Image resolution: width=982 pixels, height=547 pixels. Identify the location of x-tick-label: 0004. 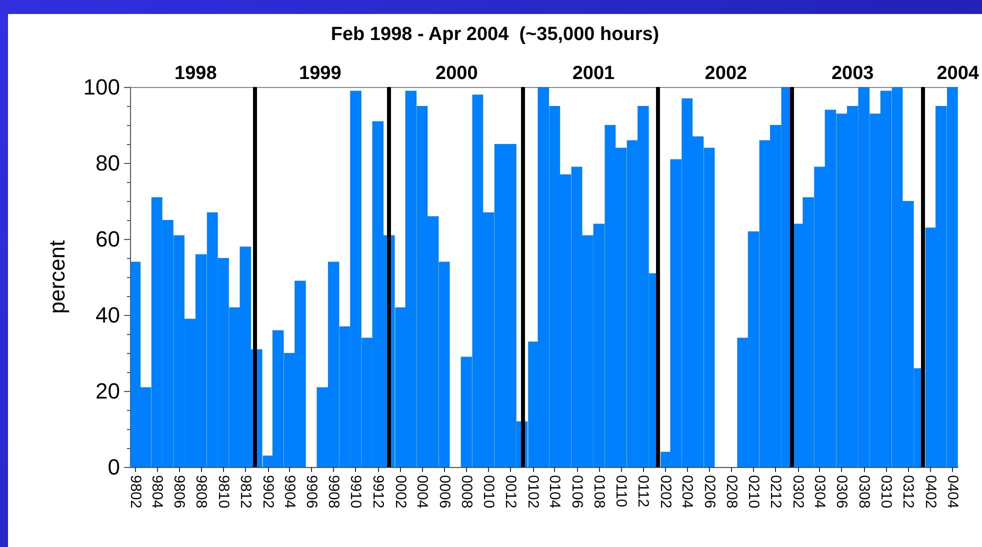
(422, 491).